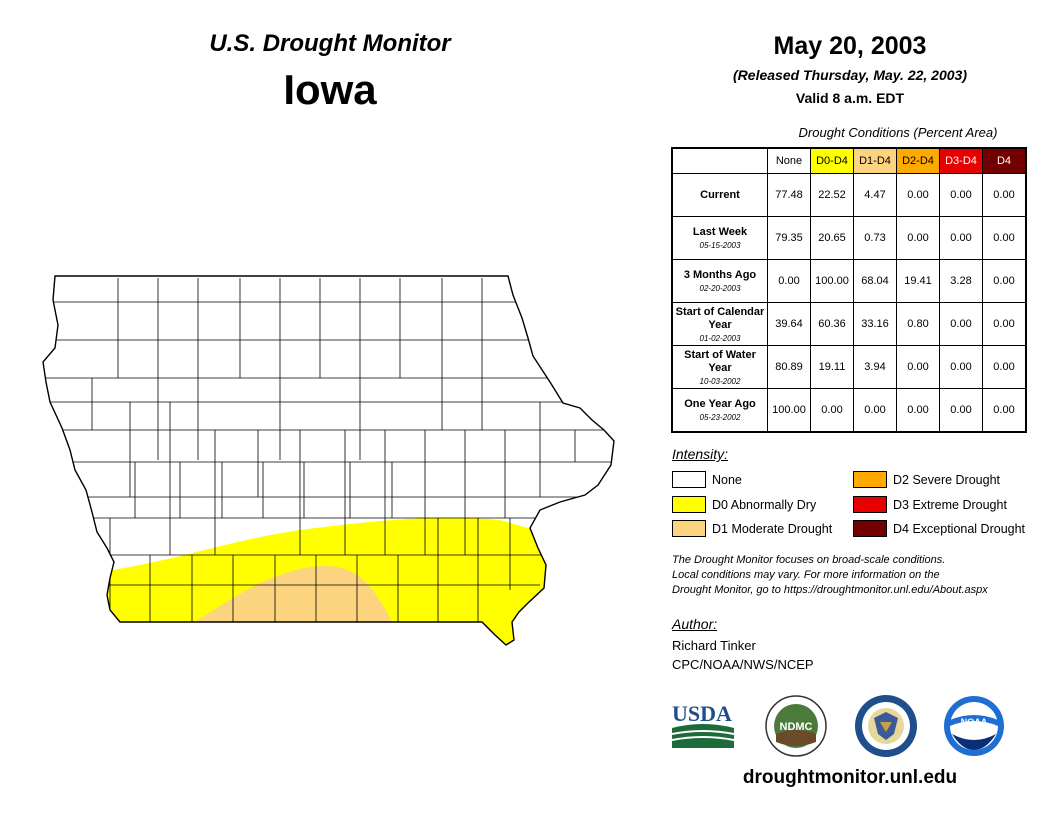 This screenshot has width=1056, height=816. Describe the element at coordinates (850, 777) in the screenshot. I see `website-url: droughtmonitor.unl.edu` at that location.